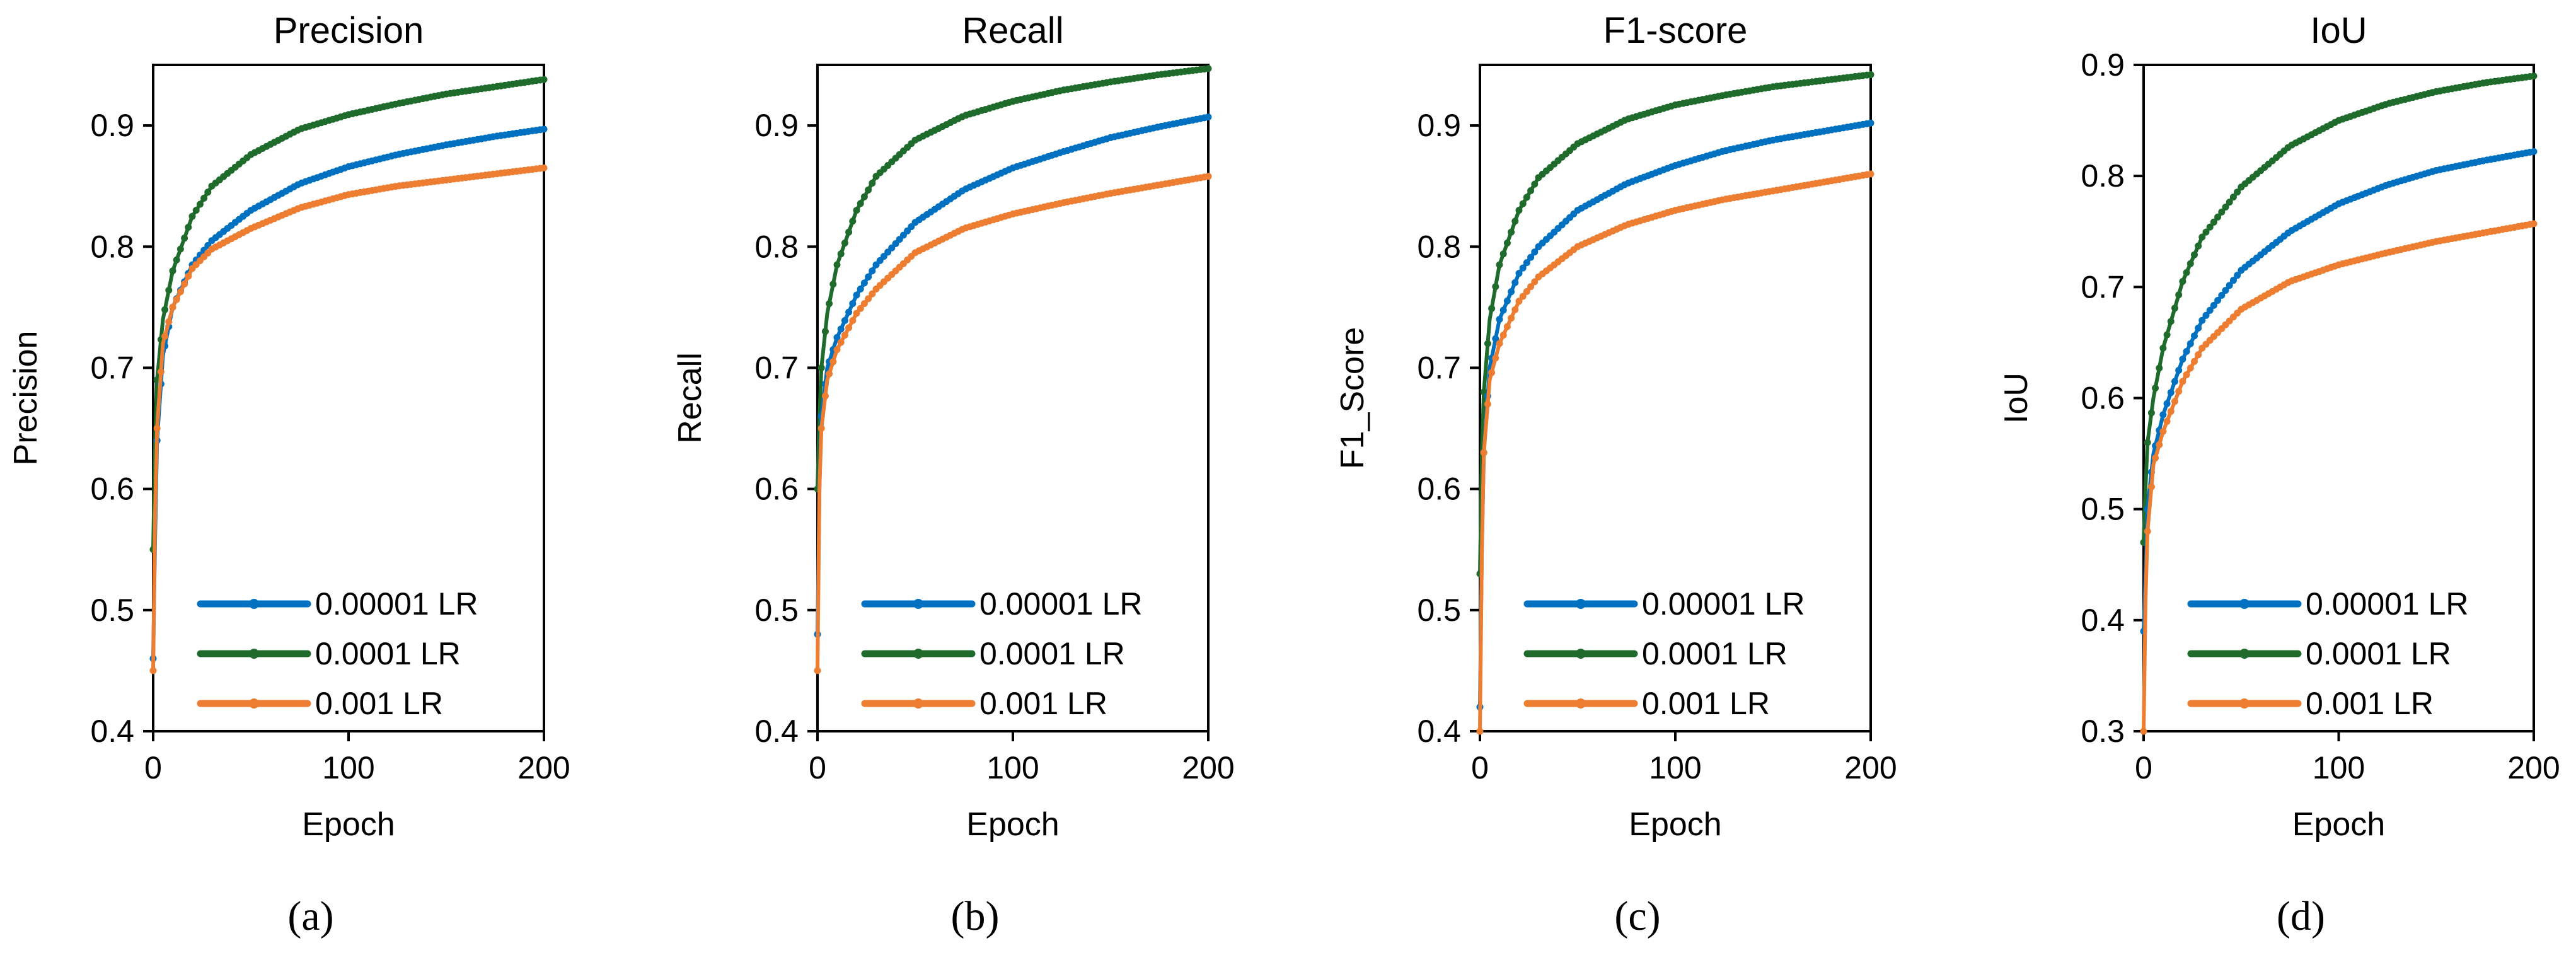 This screenshot has height=955, width=2576. Describe the element at coordinates (349, 30) in the screenshot. I see `chart-title: Precision` at that location.